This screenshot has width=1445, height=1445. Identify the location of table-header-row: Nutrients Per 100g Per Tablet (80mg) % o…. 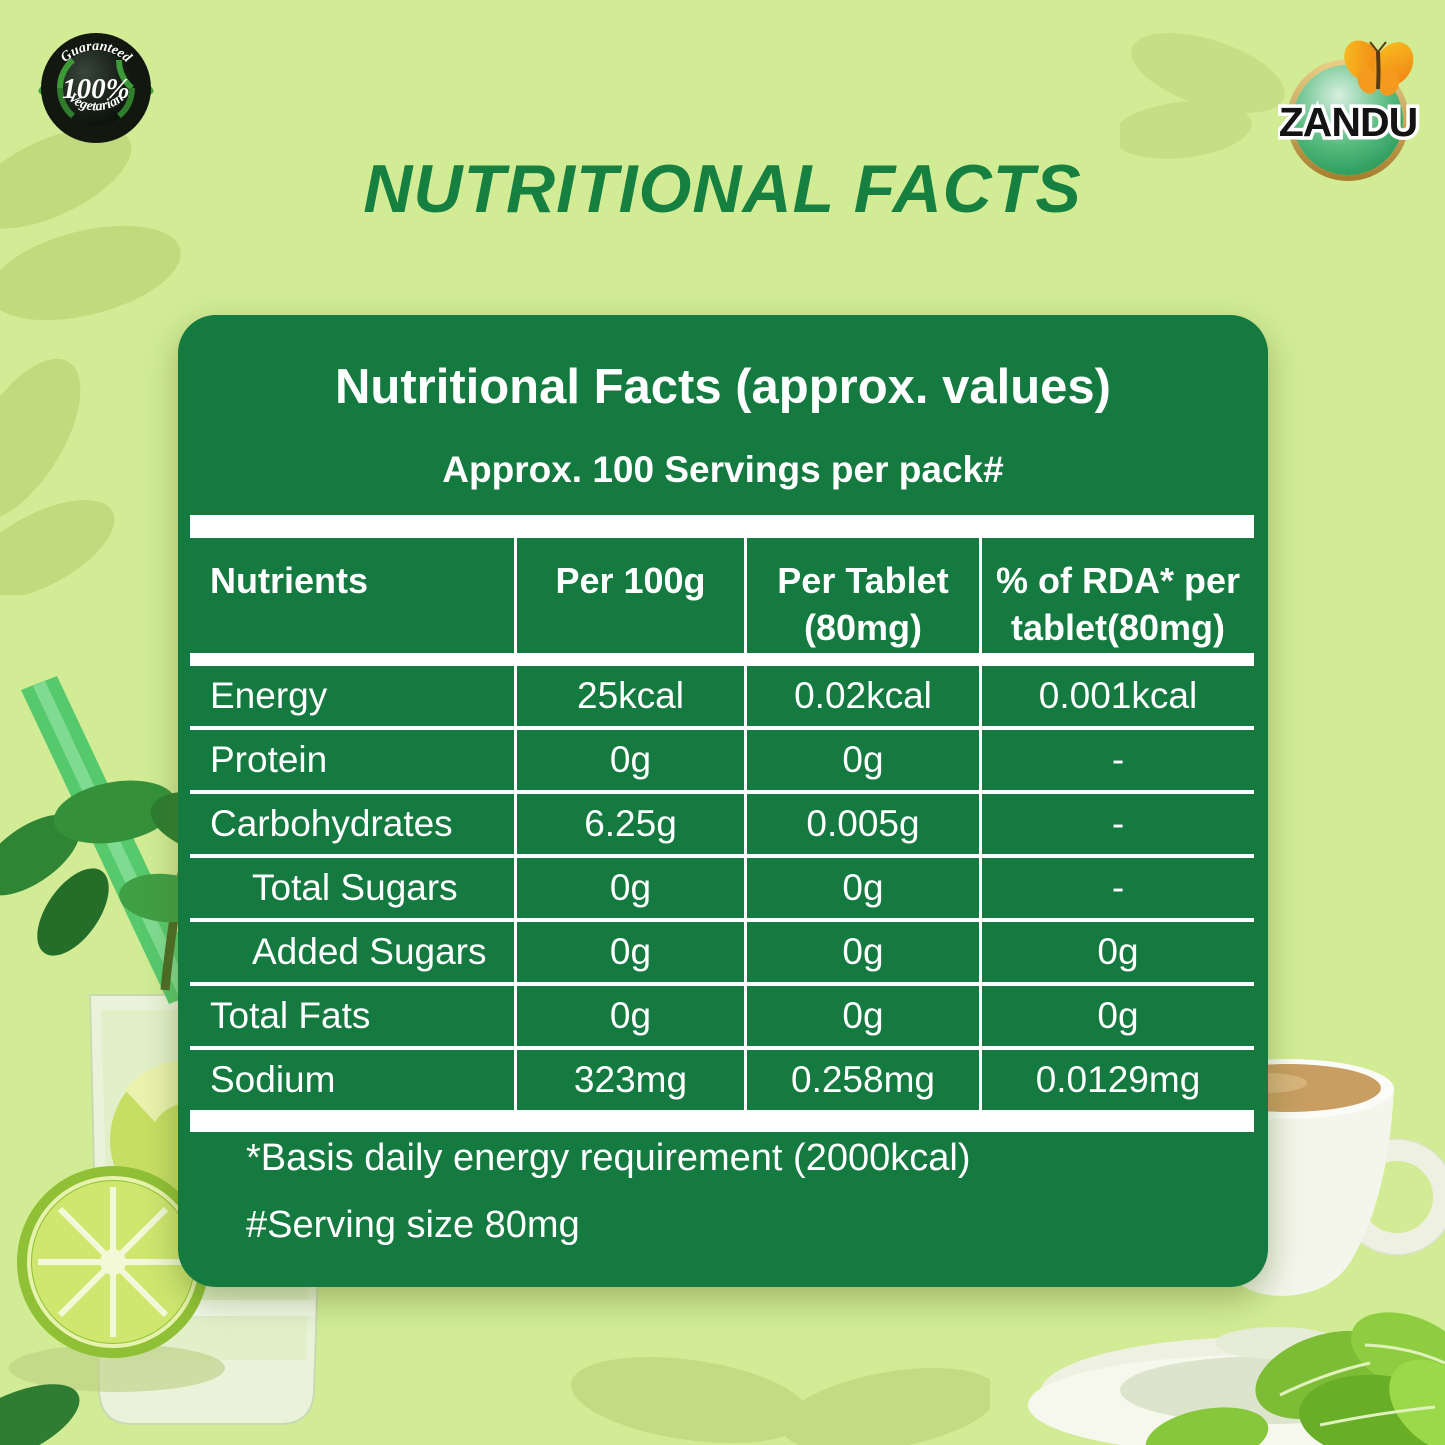
(722, 595).